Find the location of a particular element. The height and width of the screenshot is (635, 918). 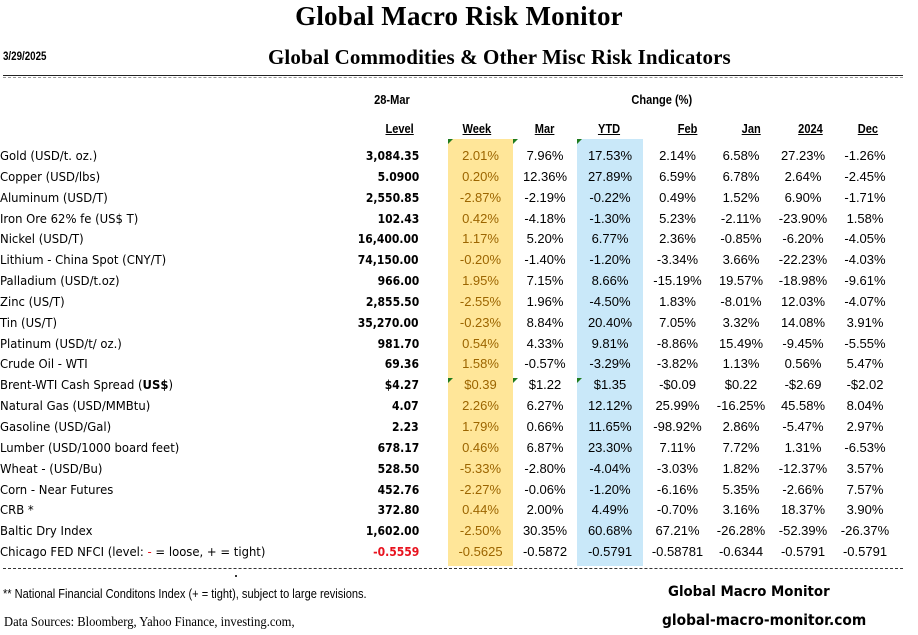

change-week: 1.17% is located at coordinates (480, 239).